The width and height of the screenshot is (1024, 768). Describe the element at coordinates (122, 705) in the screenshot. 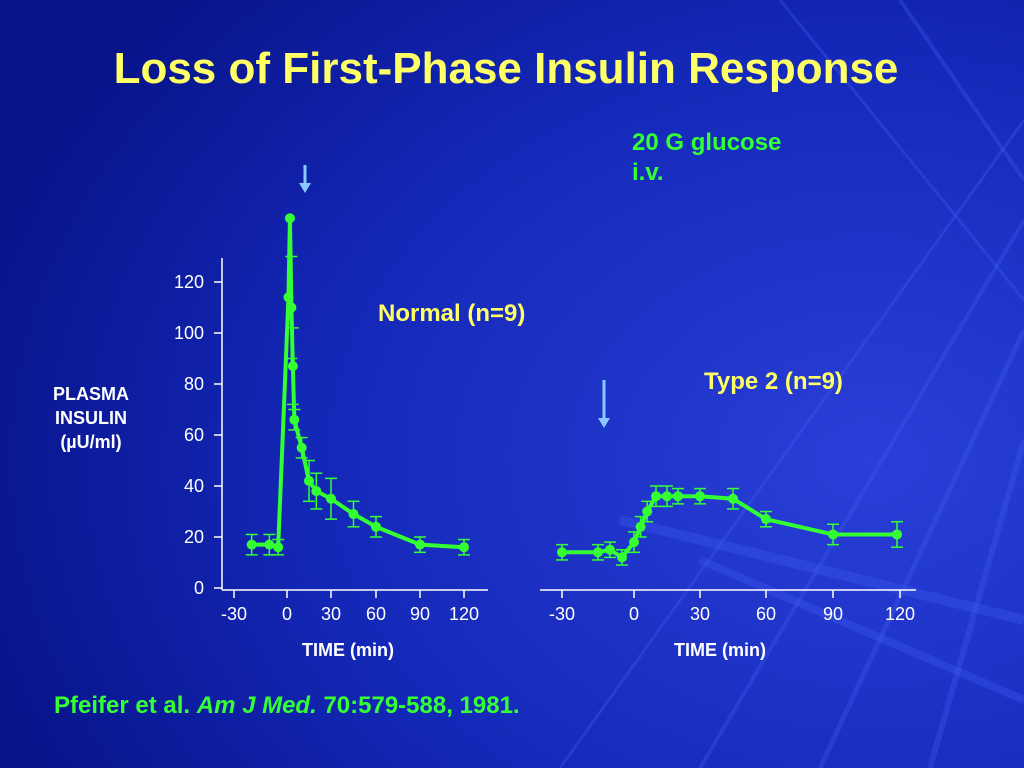

I see `citation-authors: Pfeifer et al.` at that location.